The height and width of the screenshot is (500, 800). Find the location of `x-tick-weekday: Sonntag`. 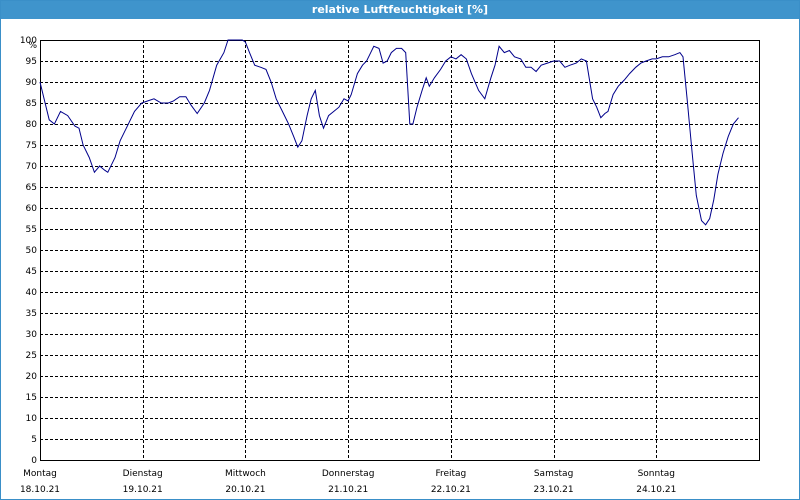

x-tick-weekday: Sonntag is located at coordinates (656, 474).